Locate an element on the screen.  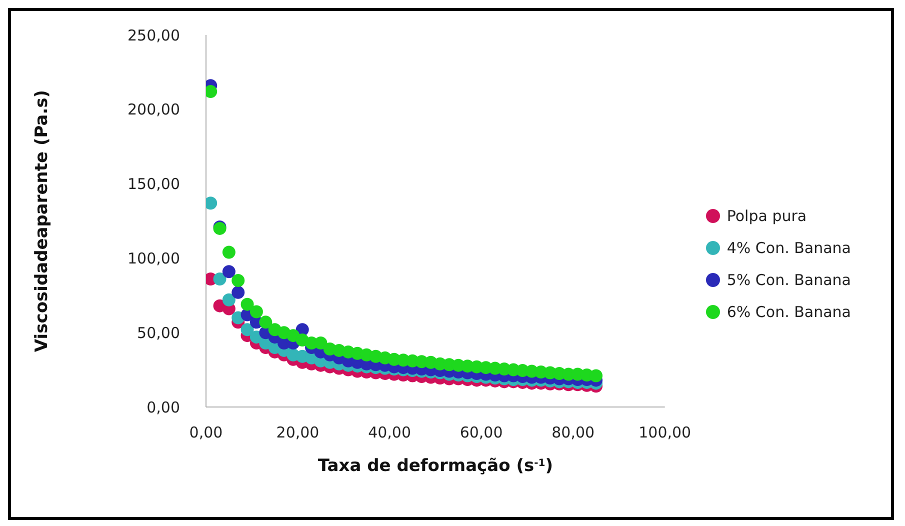
y-tick-label: 200,00 is located at coordinates (154, 109).